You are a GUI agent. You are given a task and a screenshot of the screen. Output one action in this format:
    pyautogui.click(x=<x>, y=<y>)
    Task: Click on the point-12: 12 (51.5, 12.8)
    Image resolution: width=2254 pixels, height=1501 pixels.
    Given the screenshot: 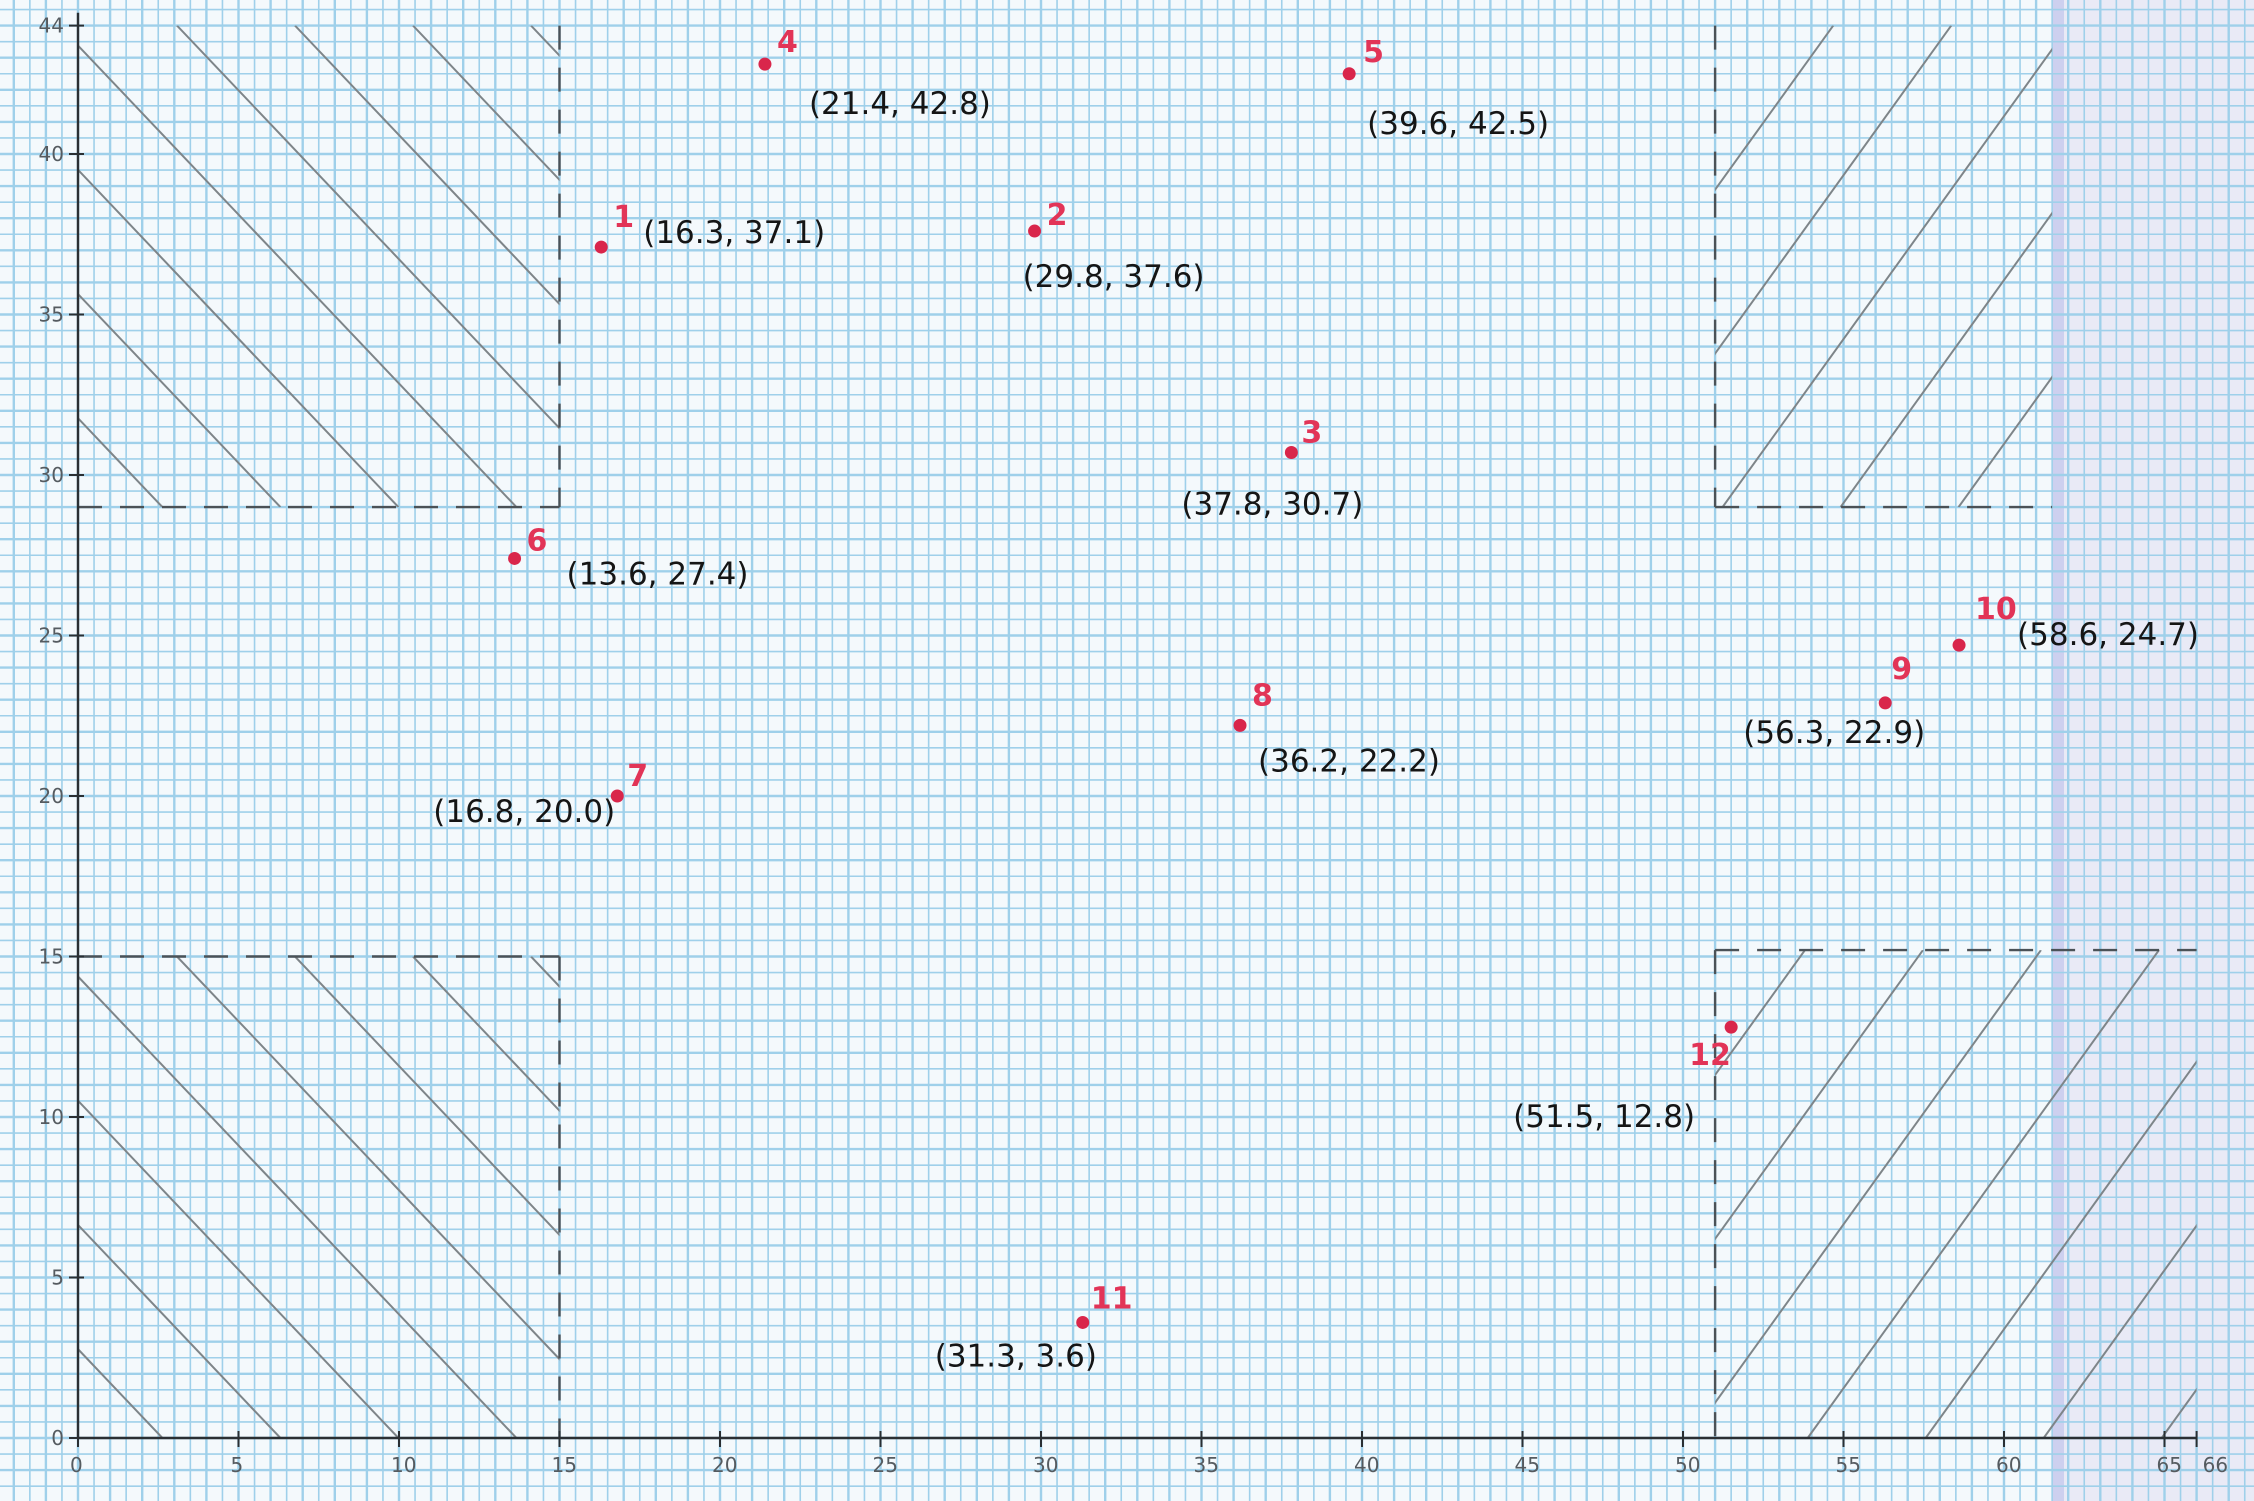 What is the action you would take?
    pyautogui.click(x=1625, y=1077)
    